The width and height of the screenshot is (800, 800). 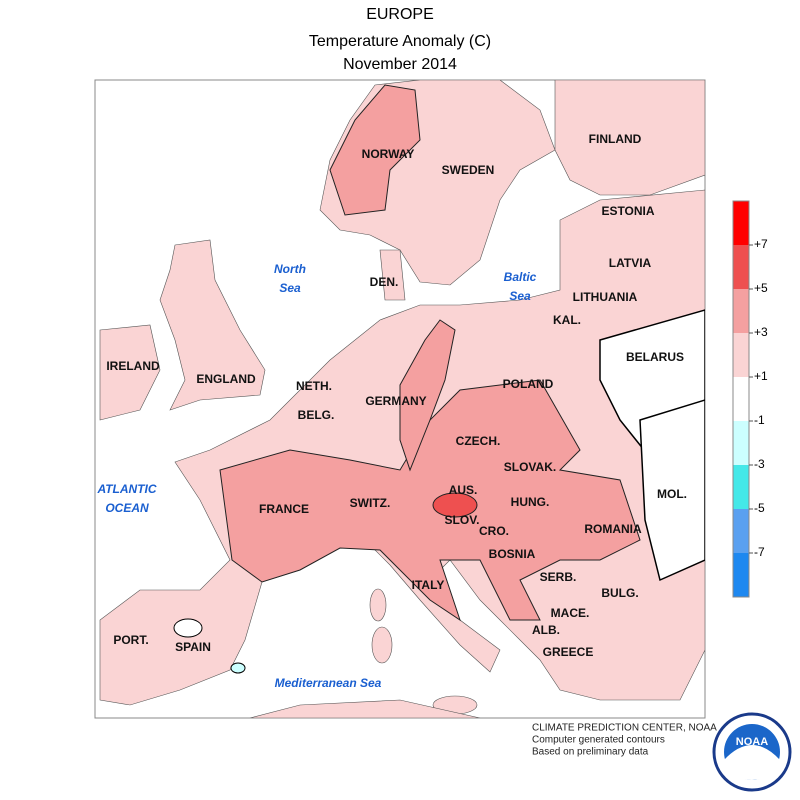 I want to click on country-label: BOSNIA, so click(x=512, y=554).